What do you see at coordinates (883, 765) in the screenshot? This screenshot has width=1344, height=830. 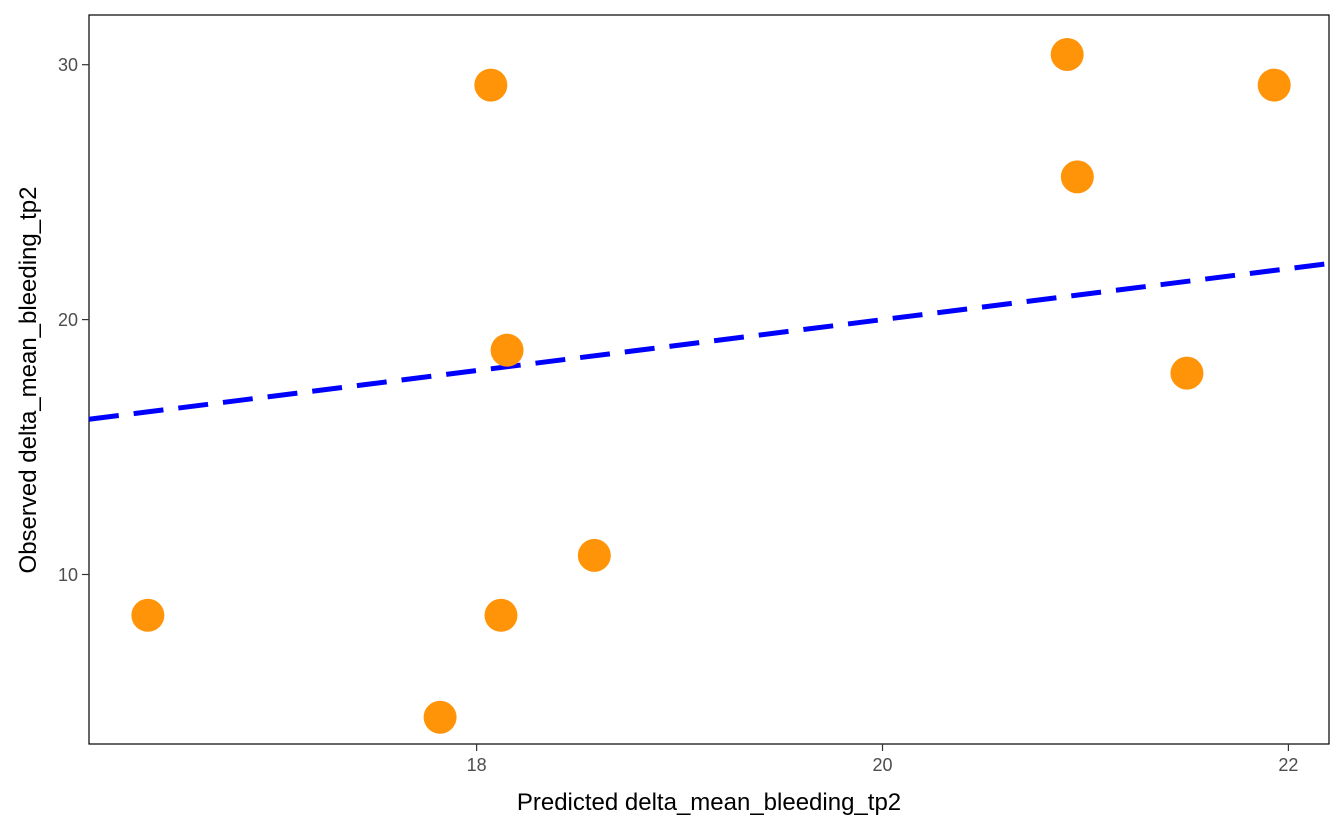 I see `x-tick-label: 20` at bounding box center [883, 765].